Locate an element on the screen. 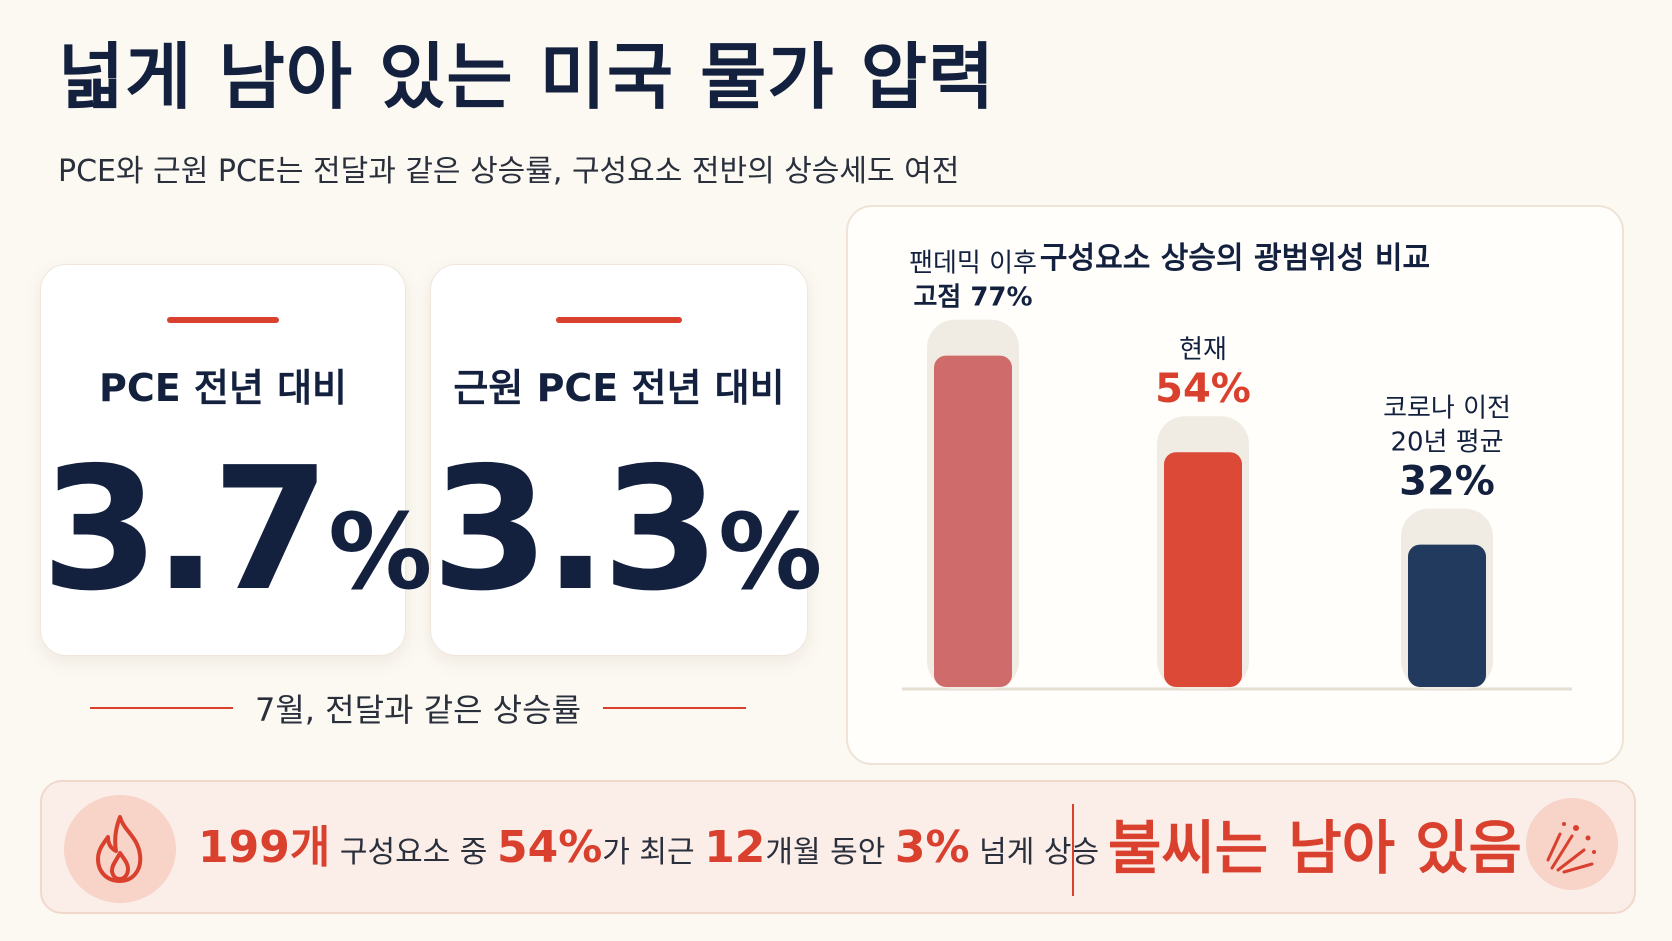 Image resolution: width=1672 pixels, height=941 pixels. spark-icon-circle is located at coordinates (1572, 844).